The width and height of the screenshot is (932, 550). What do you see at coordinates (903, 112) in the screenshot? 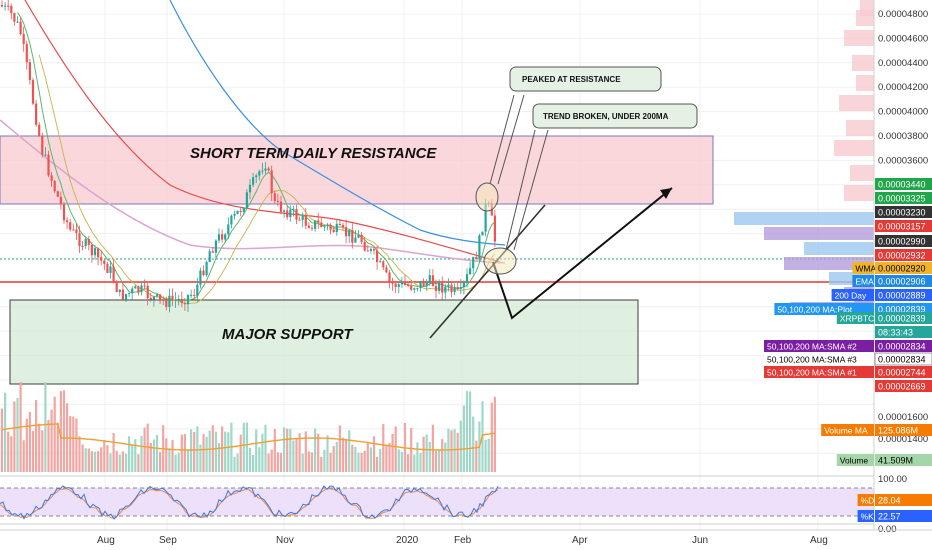
I see `price-axis-tick: 0.00004000` at bounding box center [903, 112].